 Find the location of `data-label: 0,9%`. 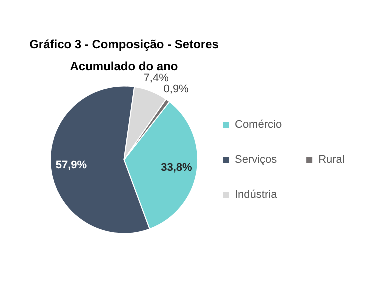

data-label: 0,9% is located at coordinates (177, 89).